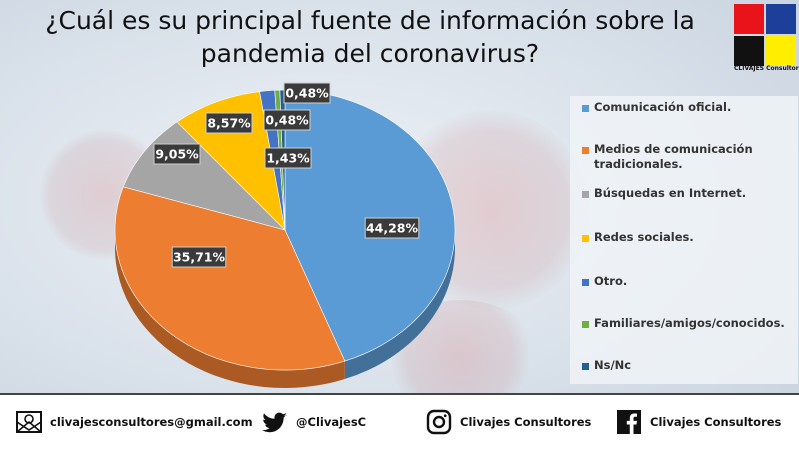  I want to click on legend-item: Búsquedas en Internet., so click(664, 193).